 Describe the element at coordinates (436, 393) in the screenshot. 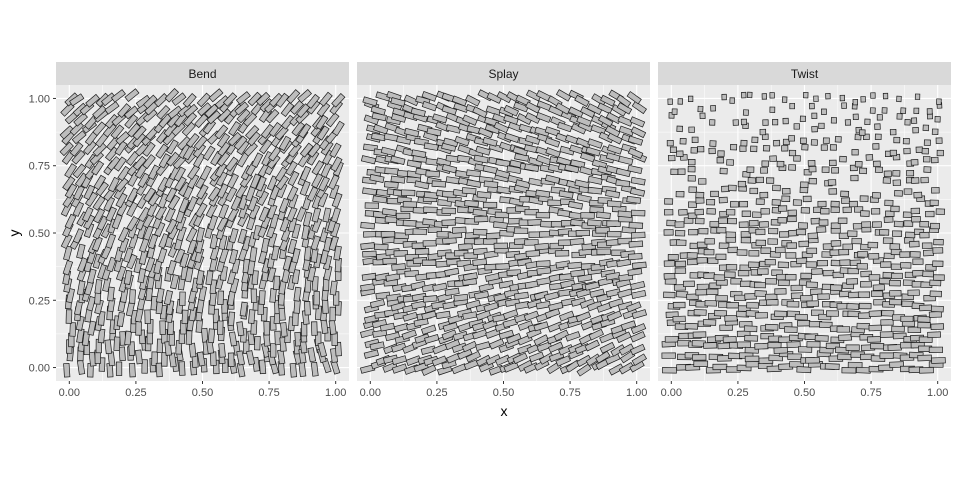

I see `x-tick-label: 0.25` at that location.